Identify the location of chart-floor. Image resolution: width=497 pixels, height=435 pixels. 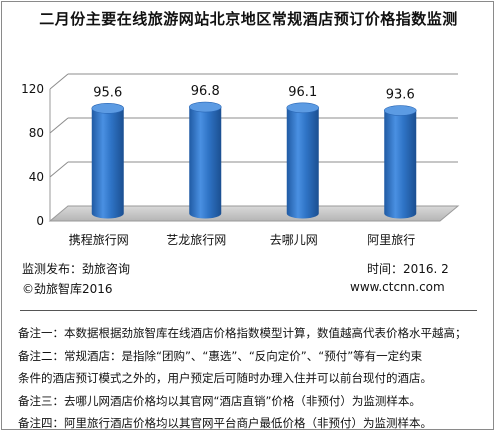
(254, 213).